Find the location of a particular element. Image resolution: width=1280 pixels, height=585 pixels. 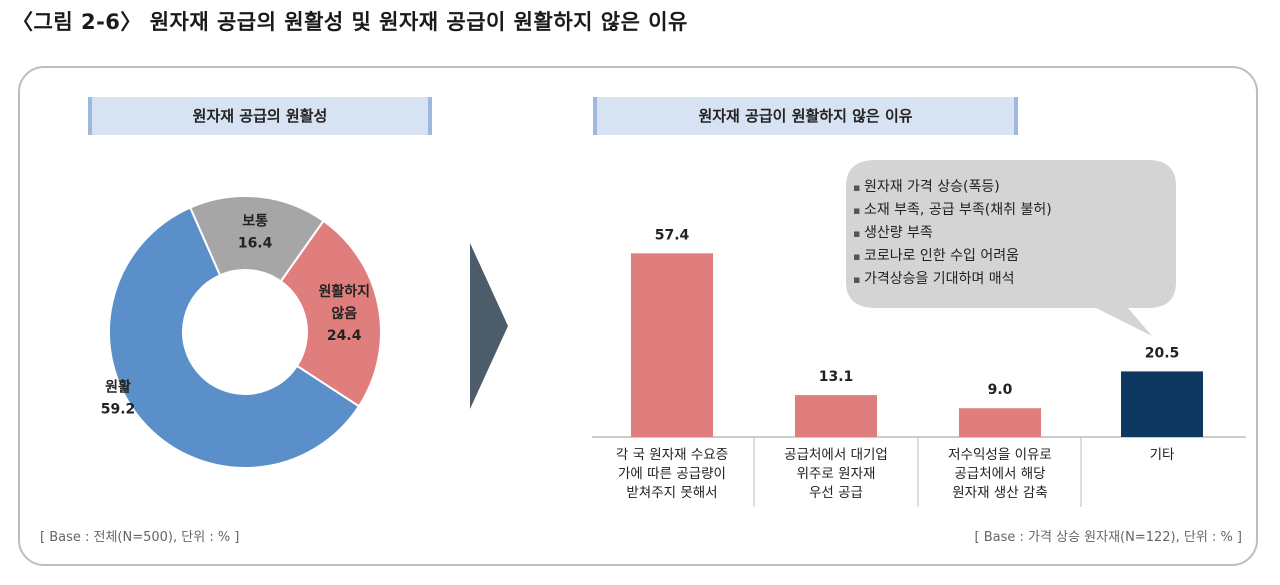

right-base-note: [ Base : 가격 상승 원자재(N=122), 단위 : % ] is located at coordinates (1108, 537).